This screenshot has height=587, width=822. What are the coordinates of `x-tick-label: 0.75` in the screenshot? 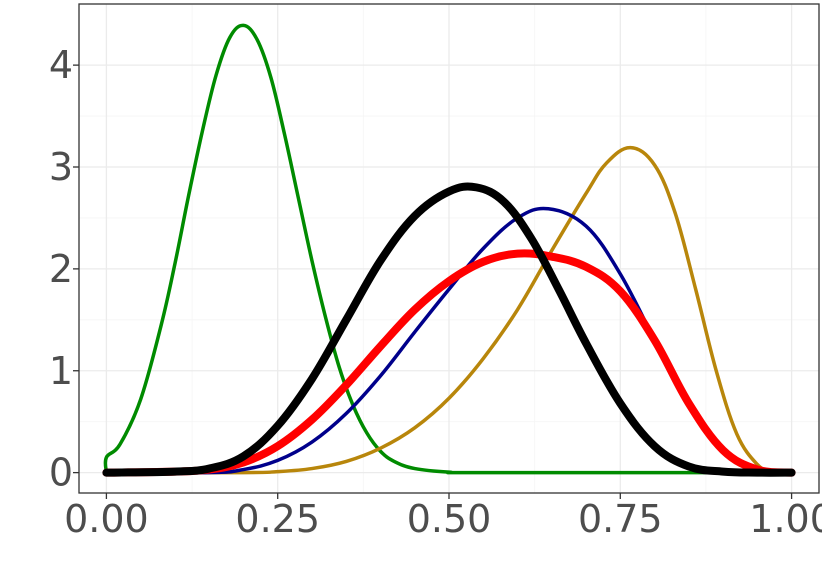 It's located at (620, 519).